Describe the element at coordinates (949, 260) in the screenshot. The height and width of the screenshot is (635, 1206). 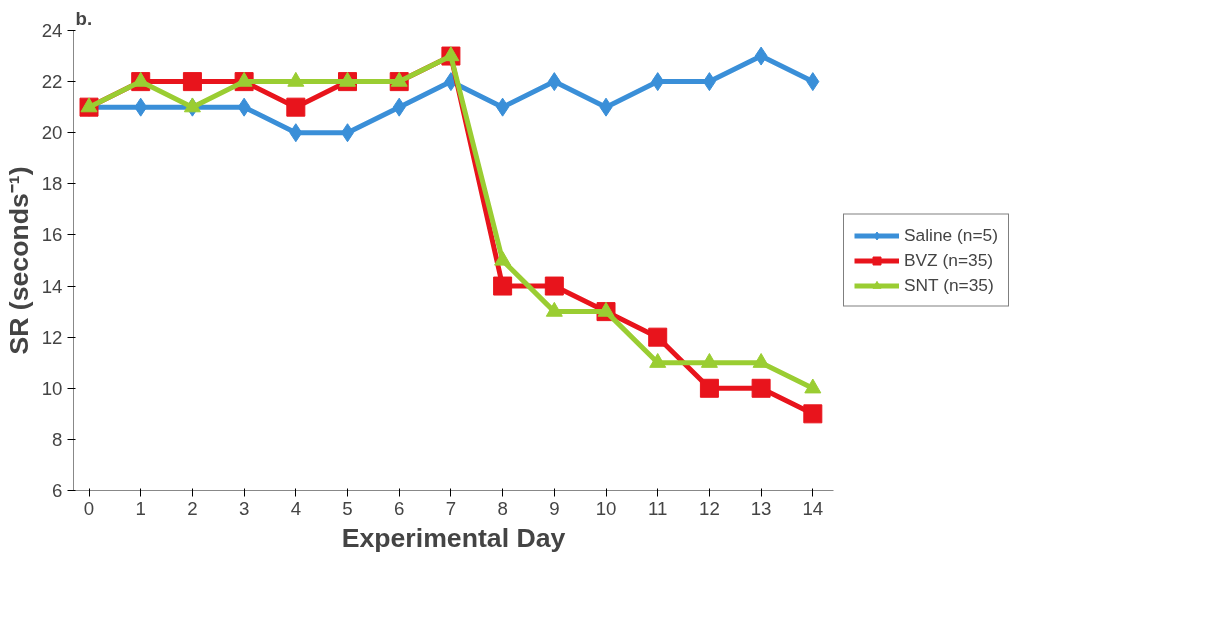
I see `legend-label: BVZ (n=35)` at that location.